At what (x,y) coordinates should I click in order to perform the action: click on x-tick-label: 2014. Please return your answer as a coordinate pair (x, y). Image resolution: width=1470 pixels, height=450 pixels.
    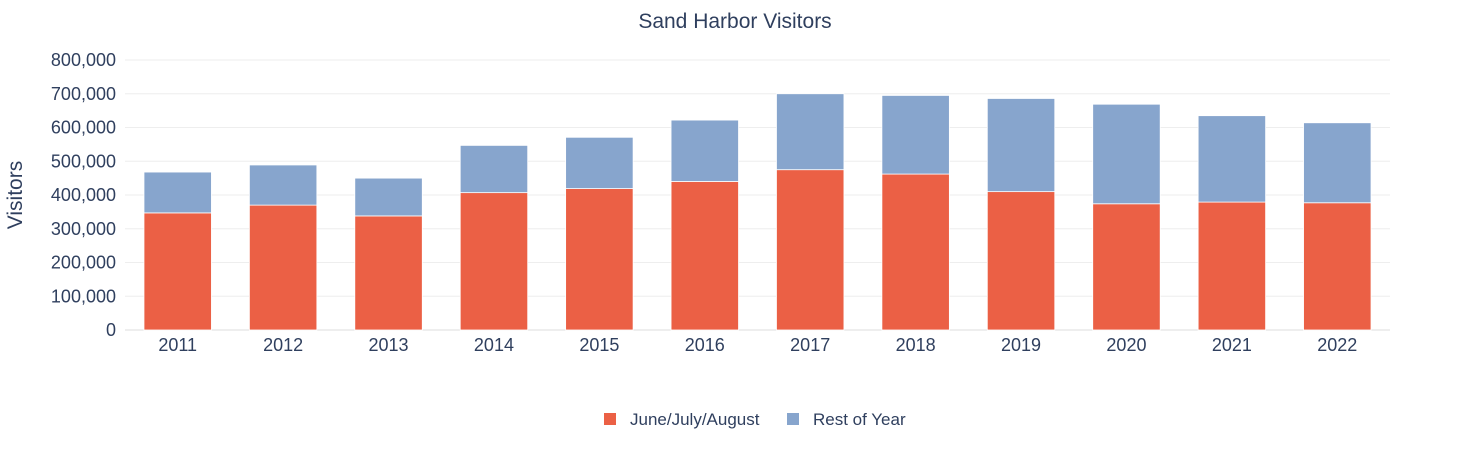
    Looking at the image, I should click on (494, 345).